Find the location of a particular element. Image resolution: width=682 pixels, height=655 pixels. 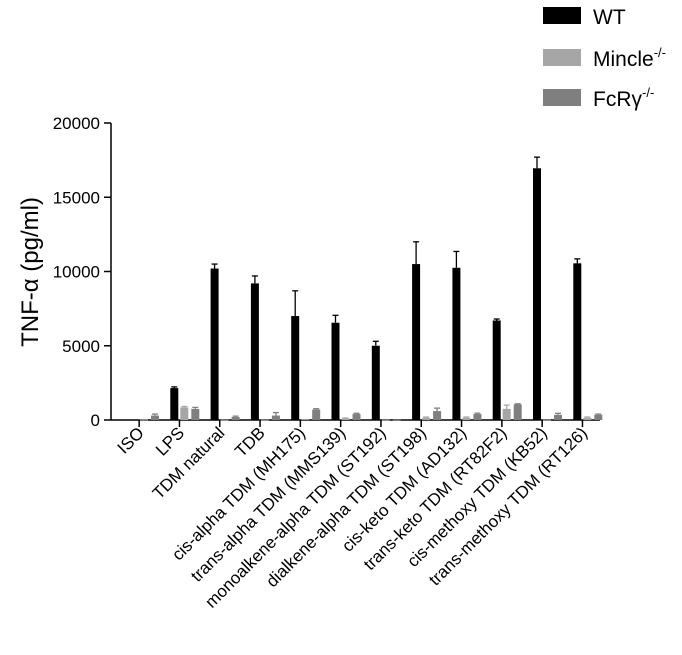

legend-swatch-fcr is located at coordinates (562, 97).